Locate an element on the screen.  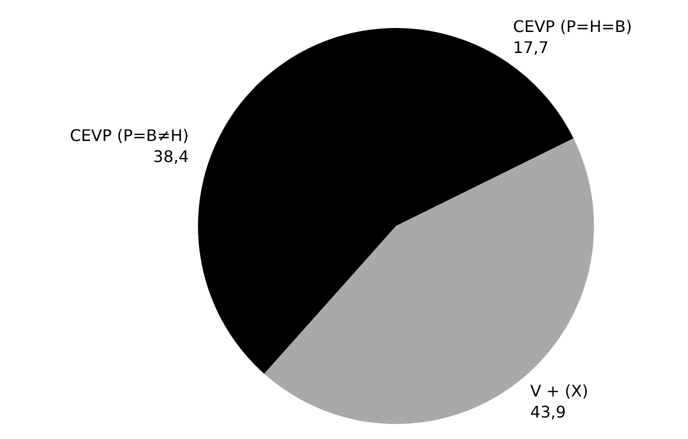
slice-label: CEVP (P=B≠H) is located at coordinates (129, 136).